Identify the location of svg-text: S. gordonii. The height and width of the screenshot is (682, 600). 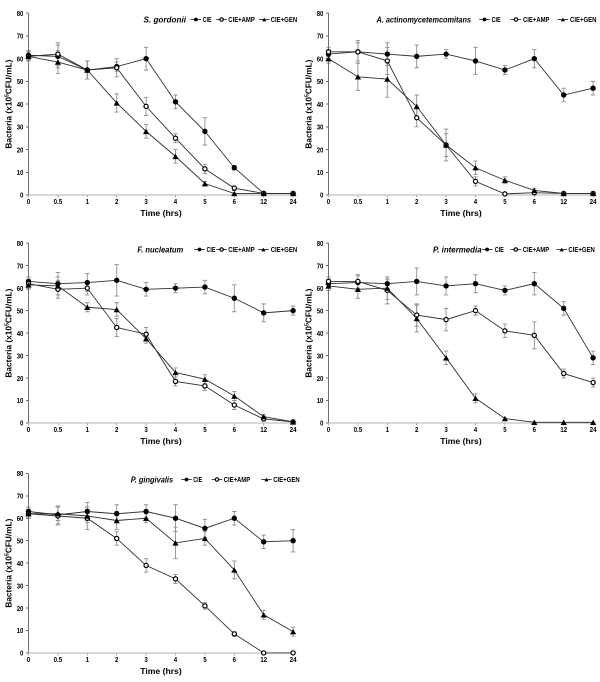
(165, 20).